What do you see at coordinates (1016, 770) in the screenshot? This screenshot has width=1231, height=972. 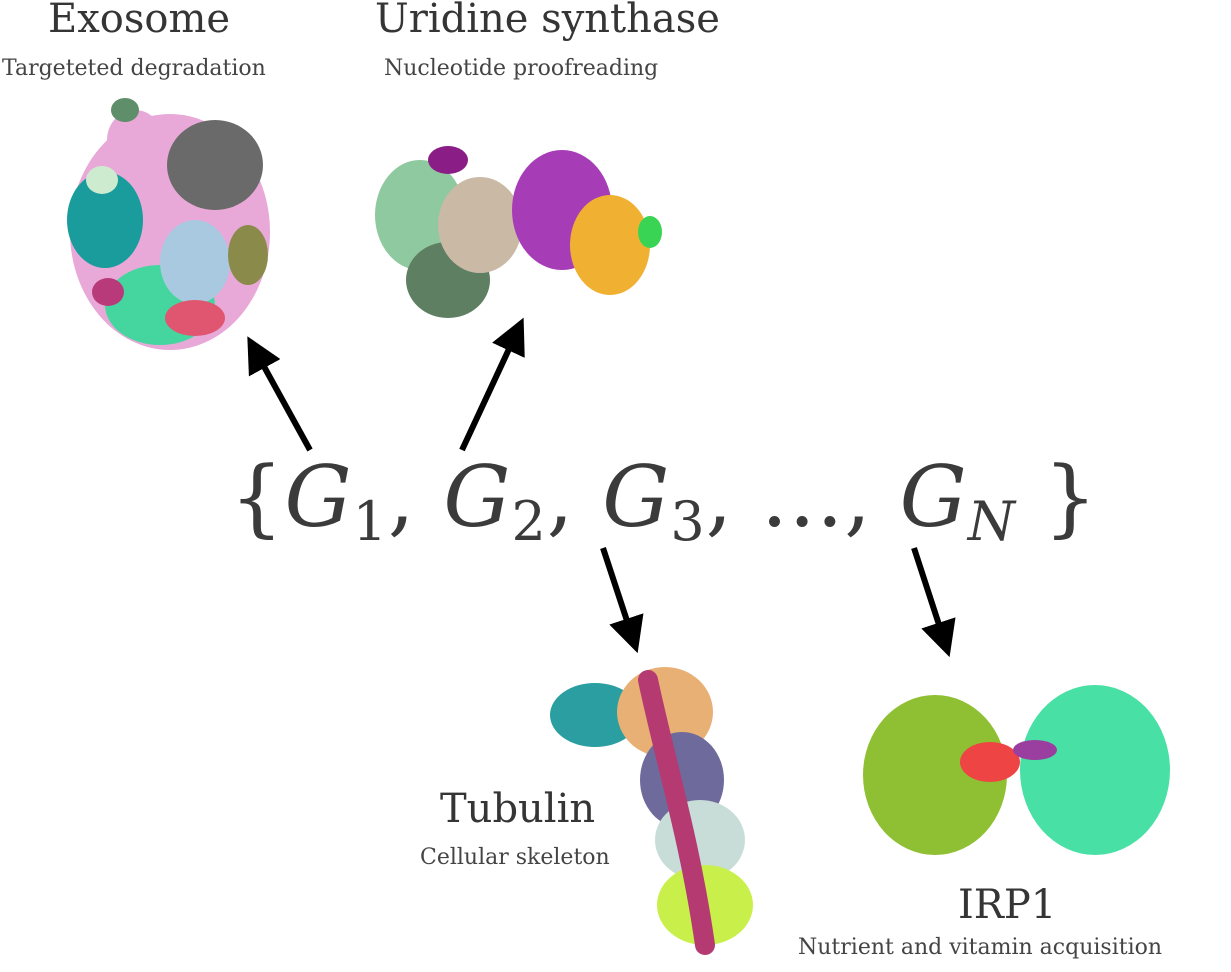 I see `irp1-structure` at bounding box center [1016, 770].